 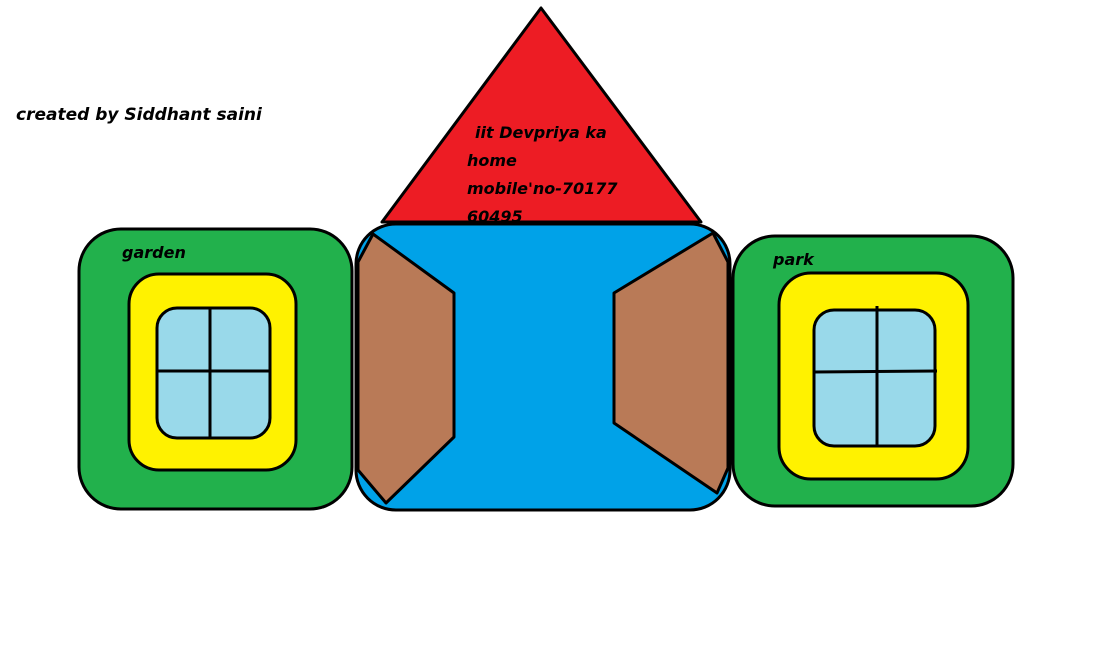 I want to click on credit-text: created by Siddhant saini, so click(x=139, y=115).